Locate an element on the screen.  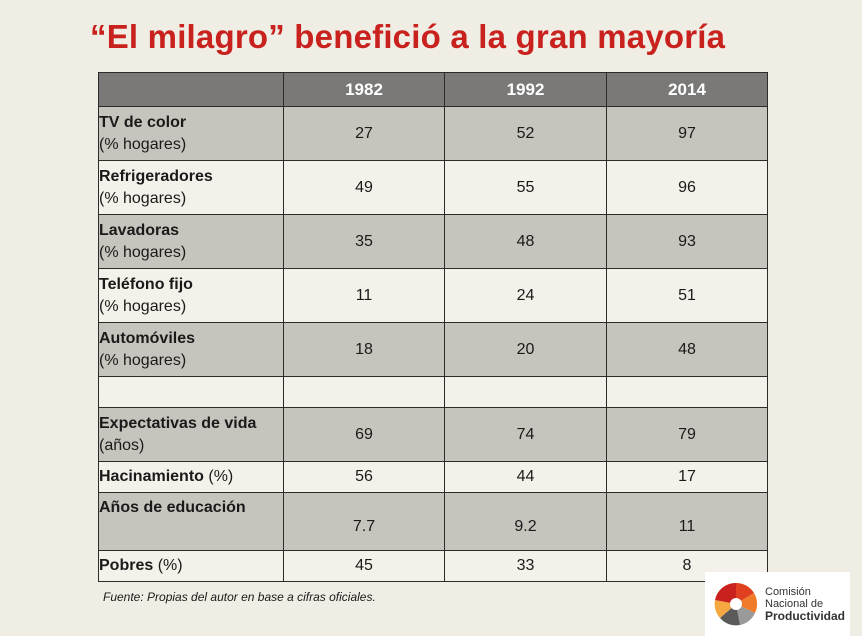
cell-2014: 93 is located at coordinates (687, 241).